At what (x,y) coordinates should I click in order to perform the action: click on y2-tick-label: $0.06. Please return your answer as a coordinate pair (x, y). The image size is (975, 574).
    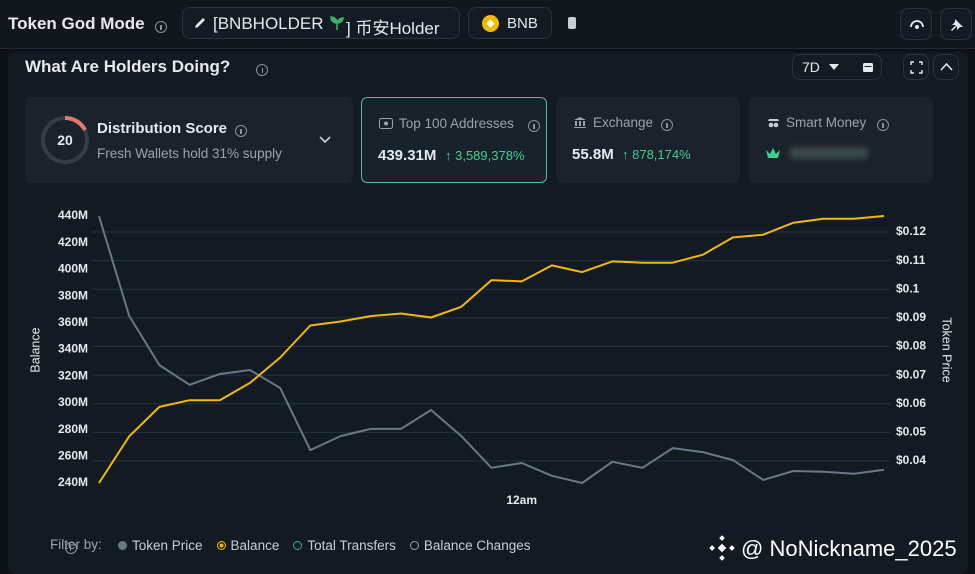
    Looking at the image, I should click on (911, 403).